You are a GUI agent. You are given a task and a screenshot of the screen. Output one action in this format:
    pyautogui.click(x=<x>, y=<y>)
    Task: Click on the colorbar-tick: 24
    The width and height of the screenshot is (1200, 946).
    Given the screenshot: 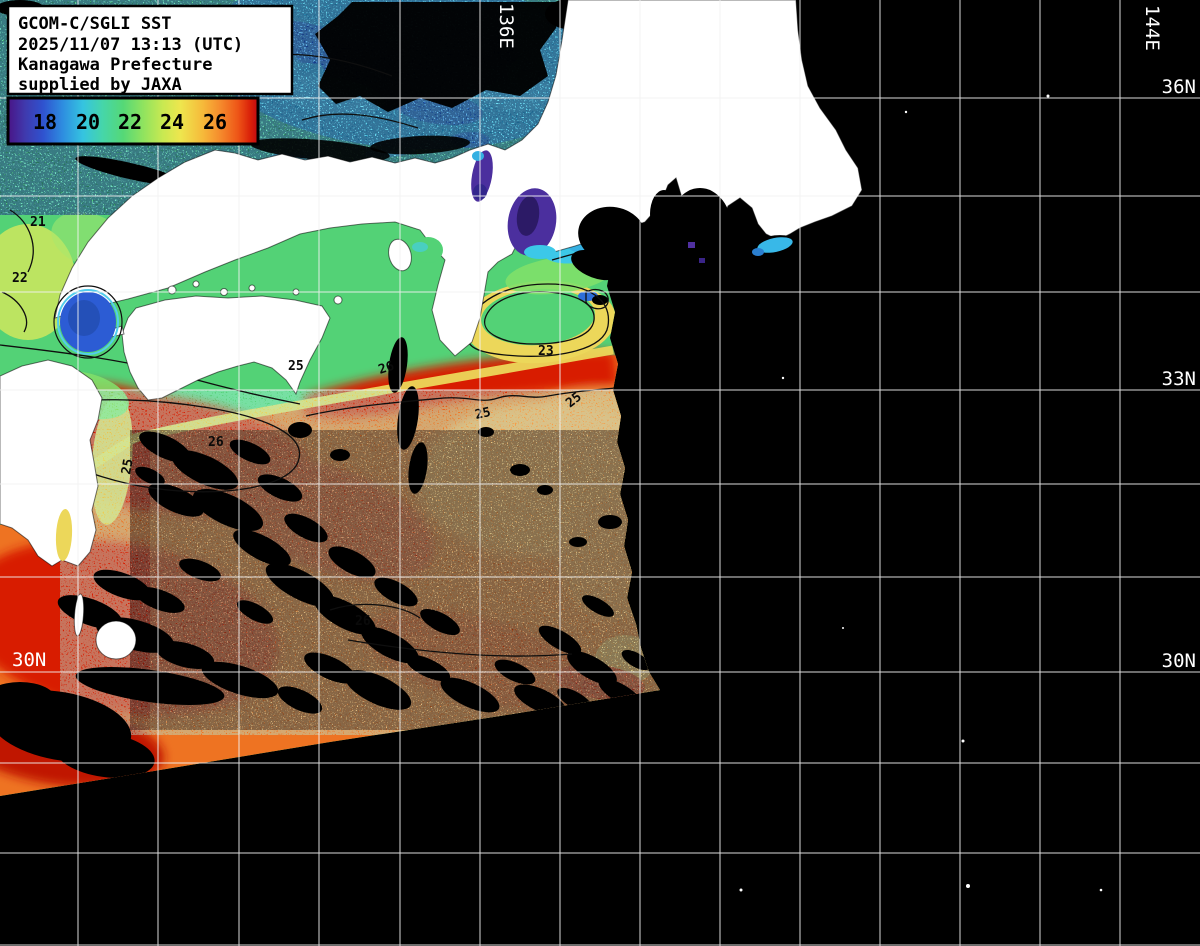 What is the action you would take?
    pyautogui.click(x=172, y=122)
    